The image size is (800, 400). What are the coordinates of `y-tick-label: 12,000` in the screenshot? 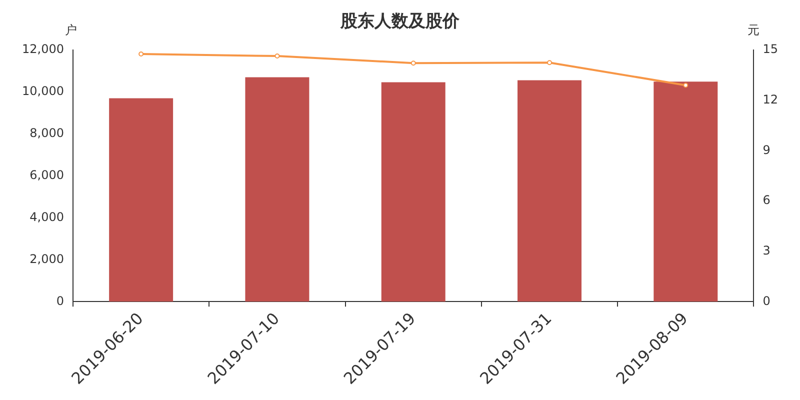 It's located at (43, 49).